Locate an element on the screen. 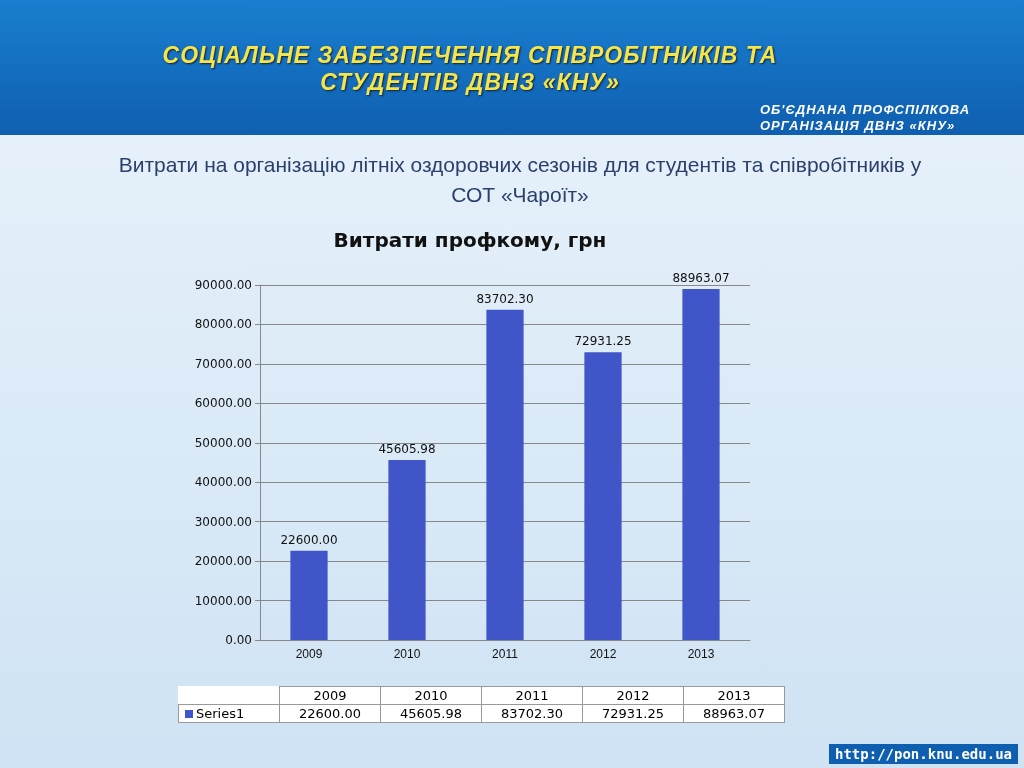 The height and width of the screenshot is (768, 1024). y-tick-label: 70000.00 is located at coordinates (223, 363).